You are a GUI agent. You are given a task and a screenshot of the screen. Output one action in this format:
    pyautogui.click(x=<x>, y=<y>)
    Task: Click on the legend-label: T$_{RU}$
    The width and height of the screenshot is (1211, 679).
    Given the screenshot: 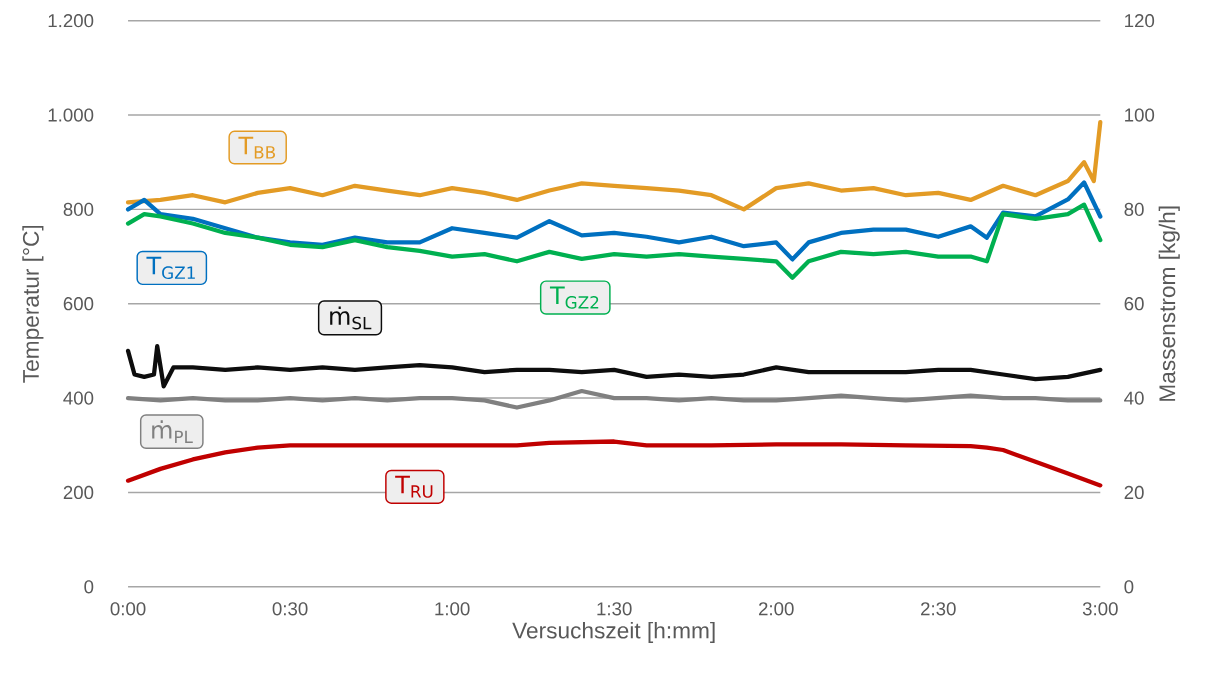 What is the action you would take?
    pyautogui.click(x=414, y=486)
    